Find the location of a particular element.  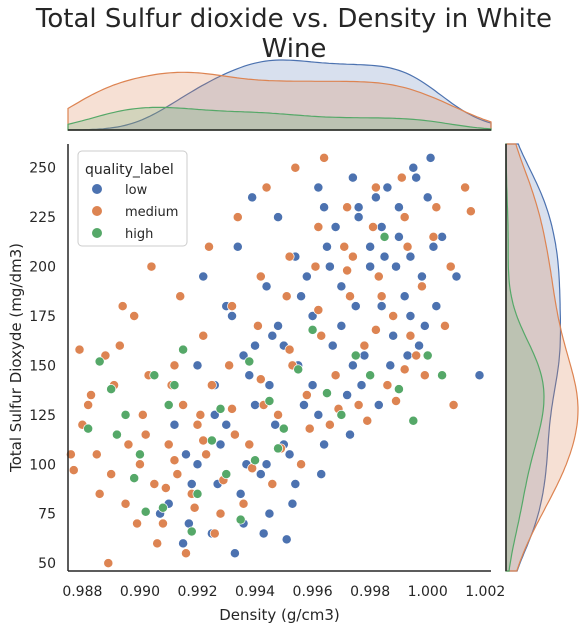

legend-marker-high is located at coordinates (97, 233).